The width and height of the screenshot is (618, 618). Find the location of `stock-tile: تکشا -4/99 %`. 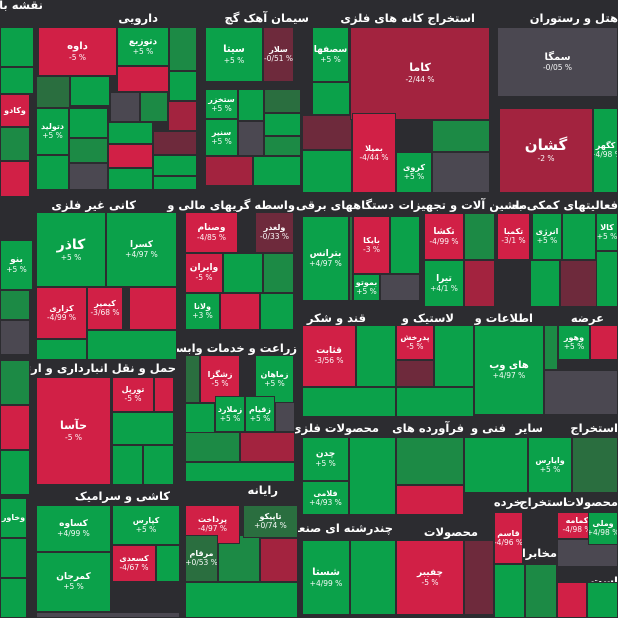

stock-tile: تکشا -4/99 % is located at coordinates (444, 236).